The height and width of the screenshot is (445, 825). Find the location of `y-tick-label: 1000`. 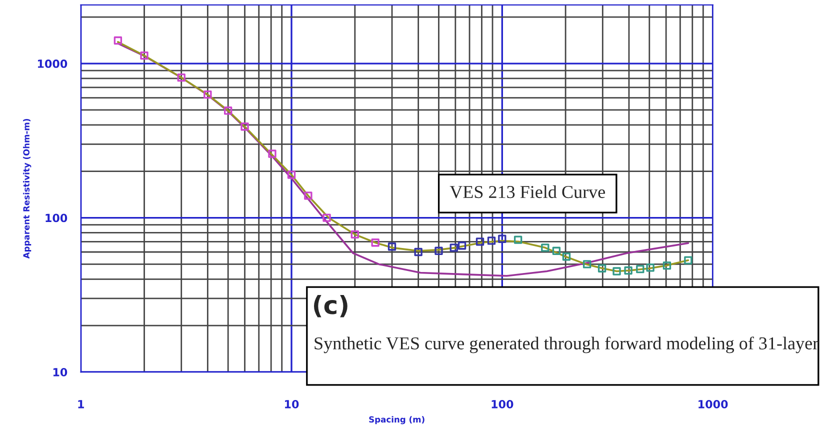

y-tick-label: 1000 is located at coordinates (53, 64).